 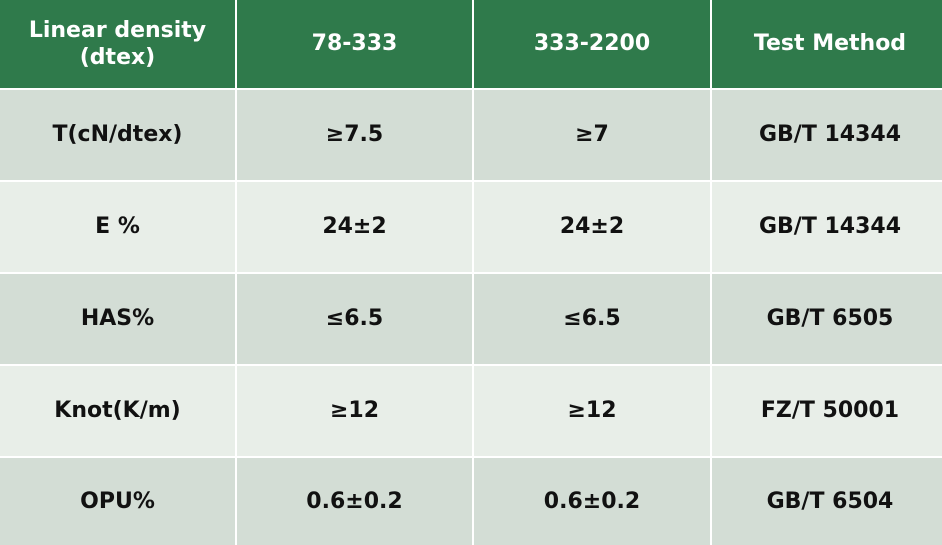 What do you see at coordinates (117, 319) in the screenshot?
I see `table-cell: HAS%` at bounding box center [117, 319].